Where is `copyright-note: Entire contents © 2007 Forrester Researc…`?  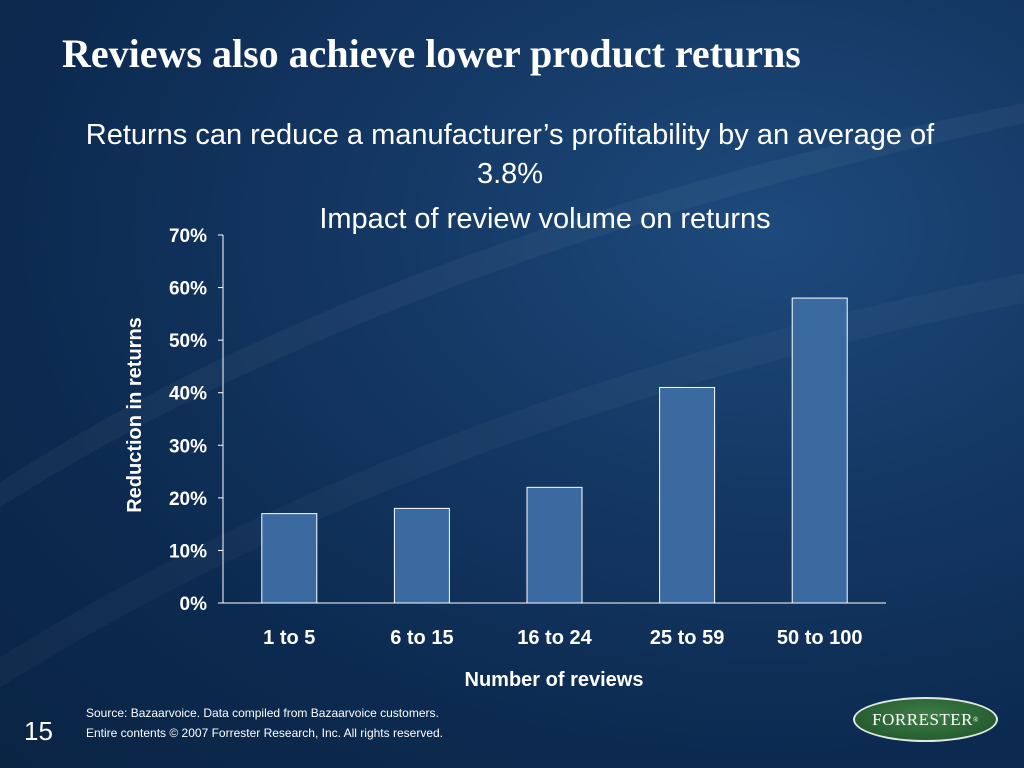
copyright-note: Entire contents © 2007 Forrester Researc… is located at coordinates (264, 733).